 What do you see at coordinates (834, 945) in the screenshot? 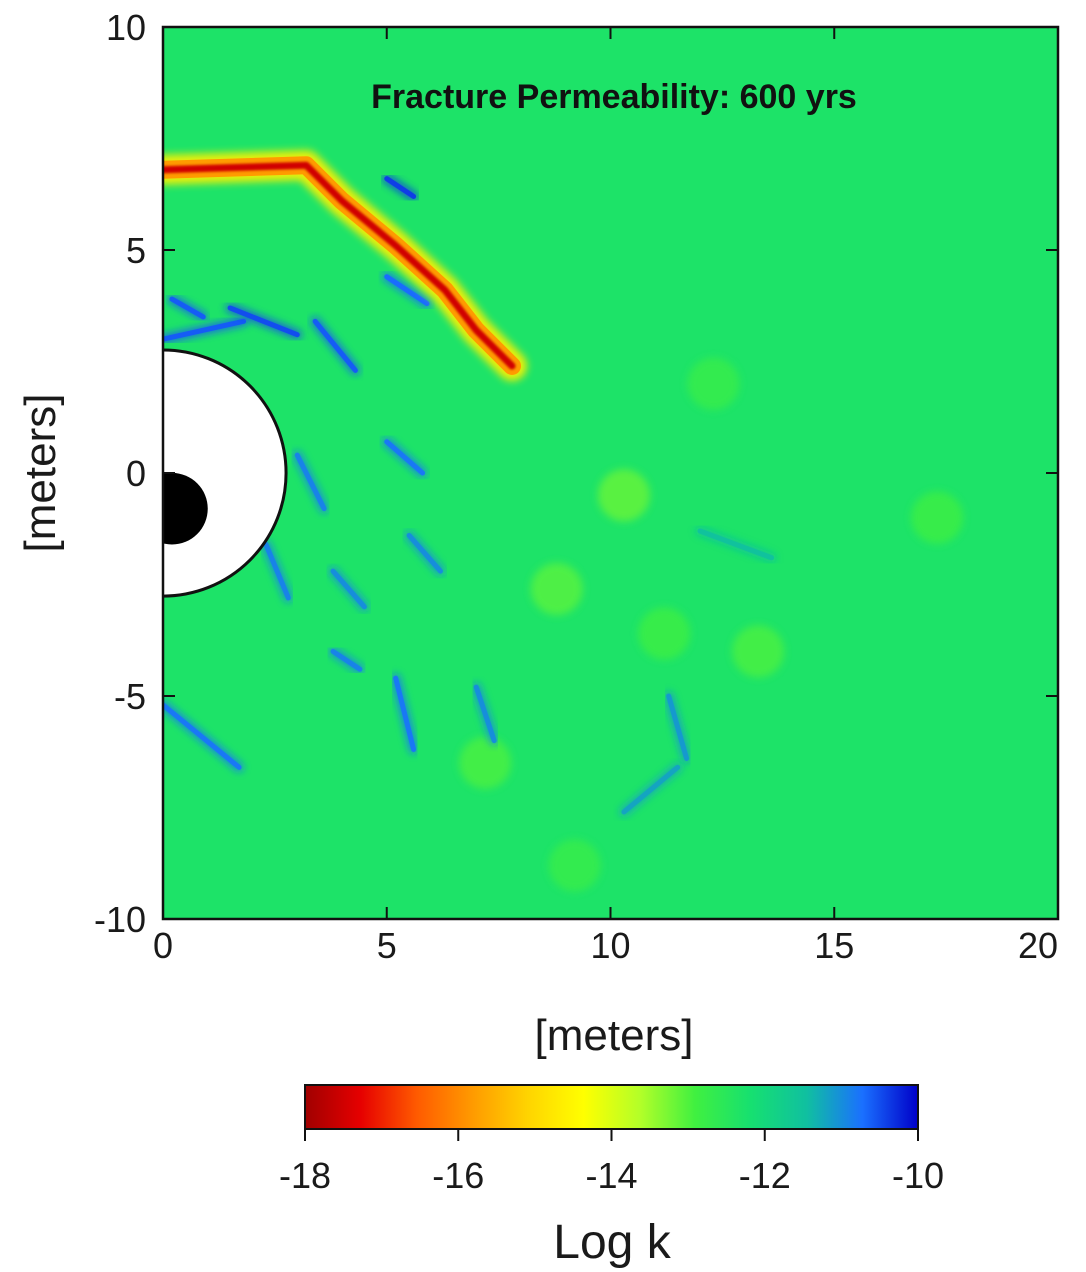
I see `x-tick-label: 15` at bounding box center [834, 945].